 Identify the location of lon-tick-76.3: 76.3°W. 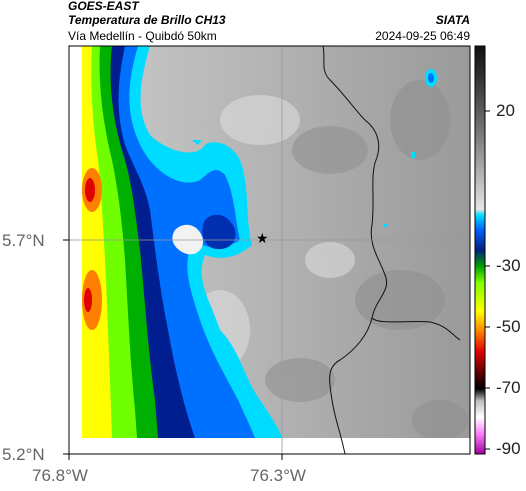
(278, 475).